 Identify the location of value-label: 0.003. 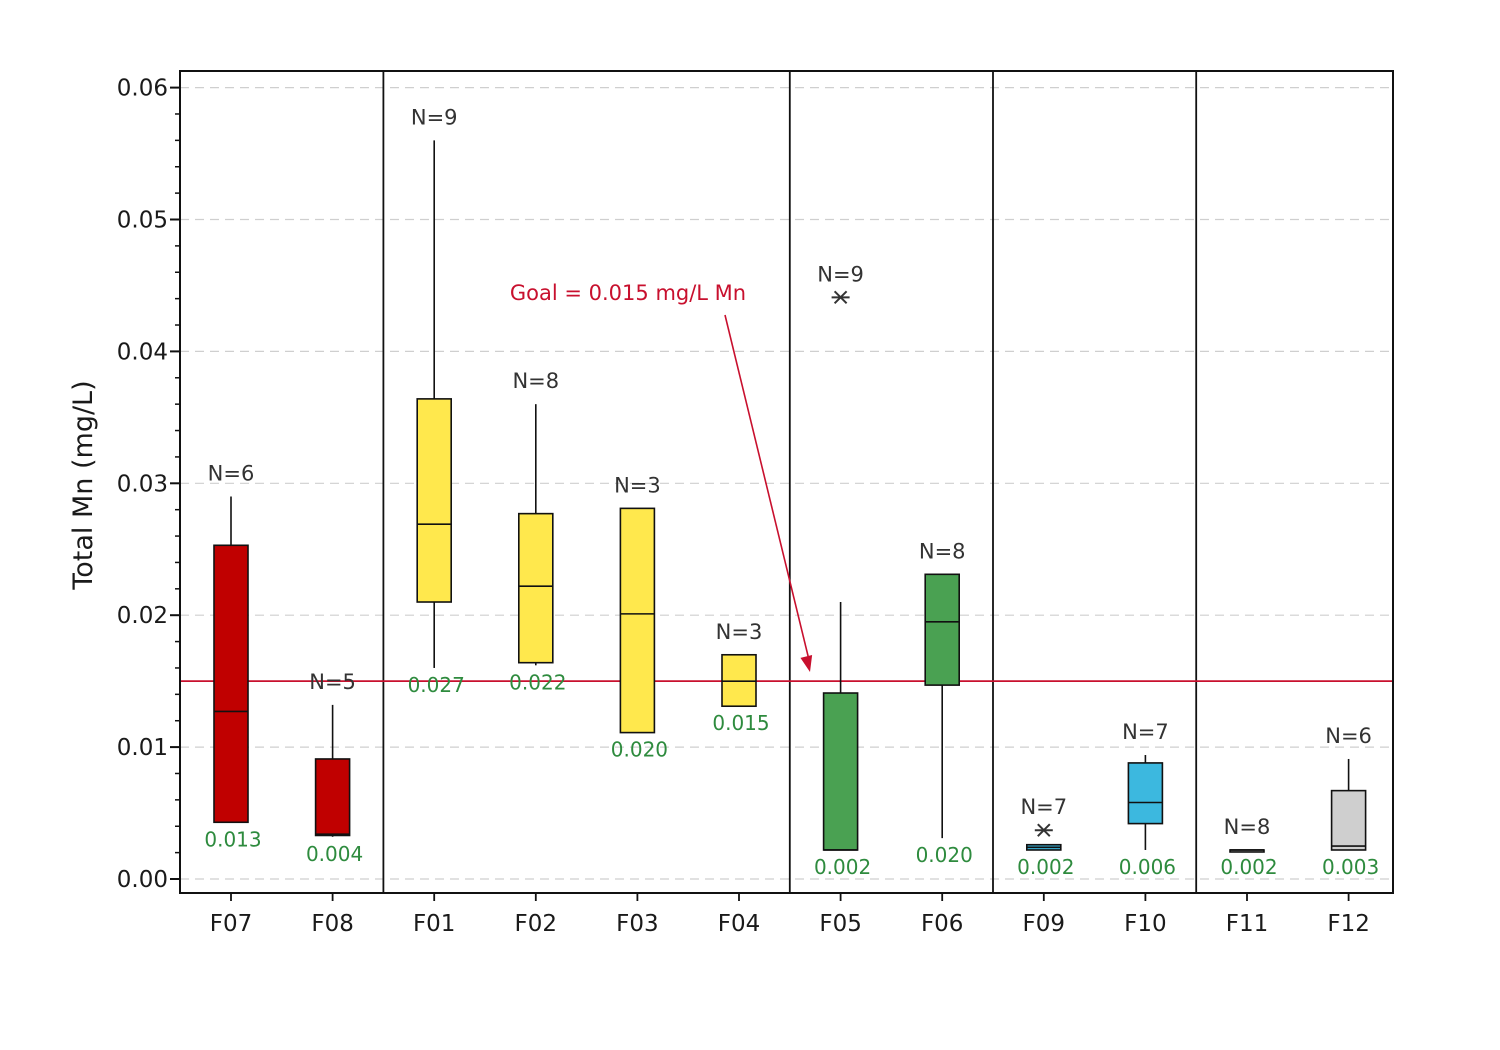
(1350, 867).